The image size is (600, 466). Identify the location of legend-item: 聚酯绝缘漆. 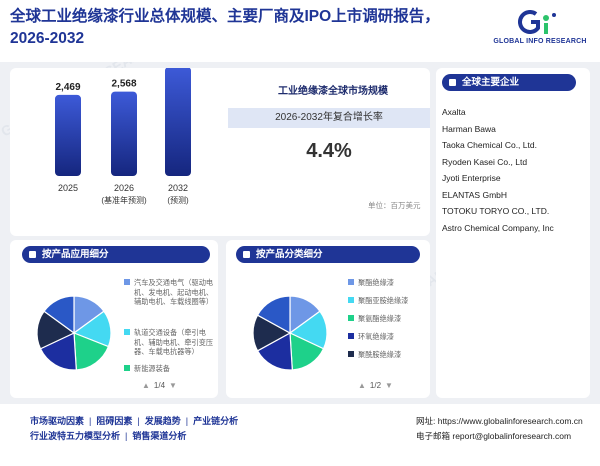
(388, 287).